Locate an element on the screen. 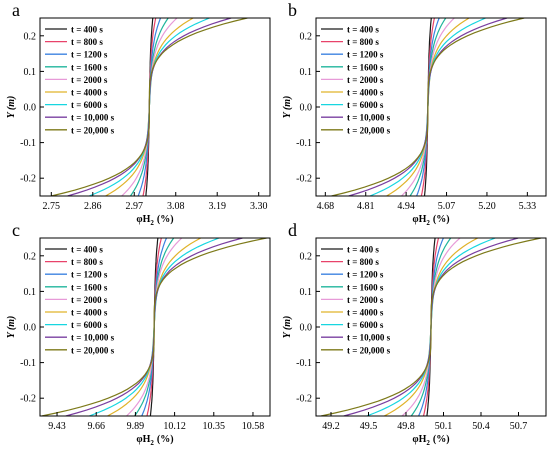  x-tick-label: 49.2 is located at coordinates (331, 426).